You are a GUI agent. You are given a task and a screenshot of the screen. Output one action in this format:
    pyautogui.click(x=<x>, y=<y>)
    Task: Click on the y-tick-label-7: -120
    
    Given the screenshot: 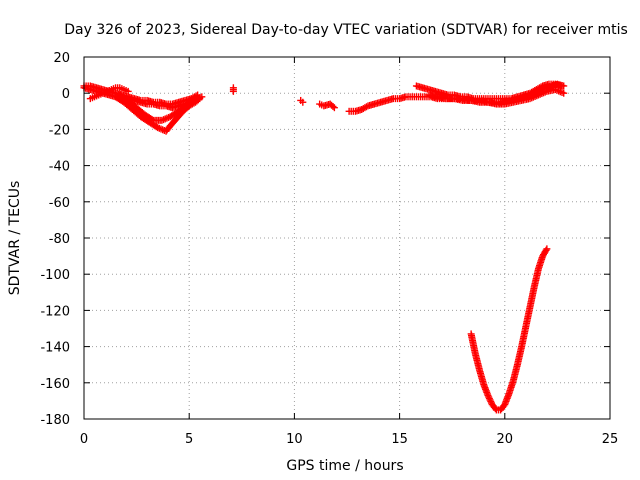 What is the action you would take?
    pyautogui.click(x=55, y=311)
    